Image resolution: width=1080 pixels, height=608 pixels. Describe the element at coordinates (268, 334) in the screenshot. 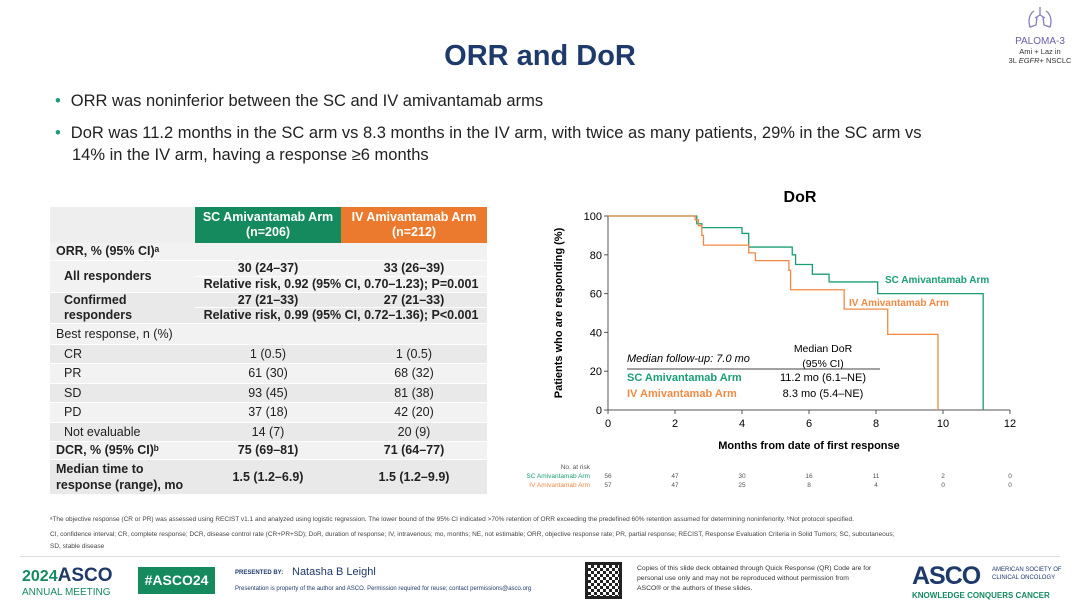

I see `best-label: Best response, n (%)` at that location.